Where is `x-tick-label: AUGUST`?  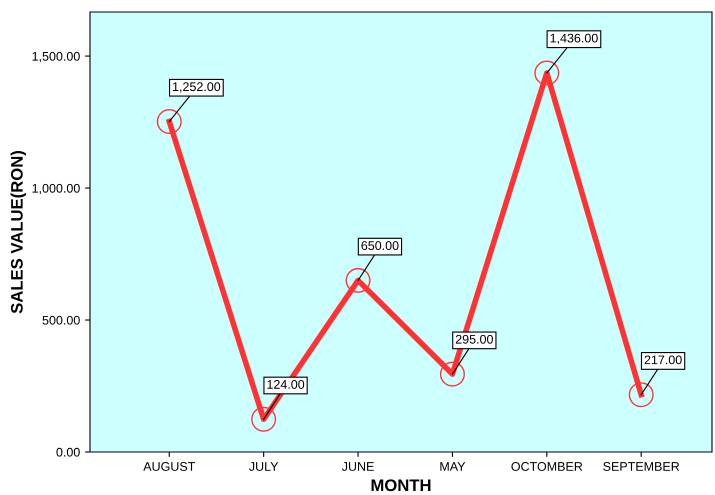 x-tick-label: AUGUST is located at coordinates (169, 466).